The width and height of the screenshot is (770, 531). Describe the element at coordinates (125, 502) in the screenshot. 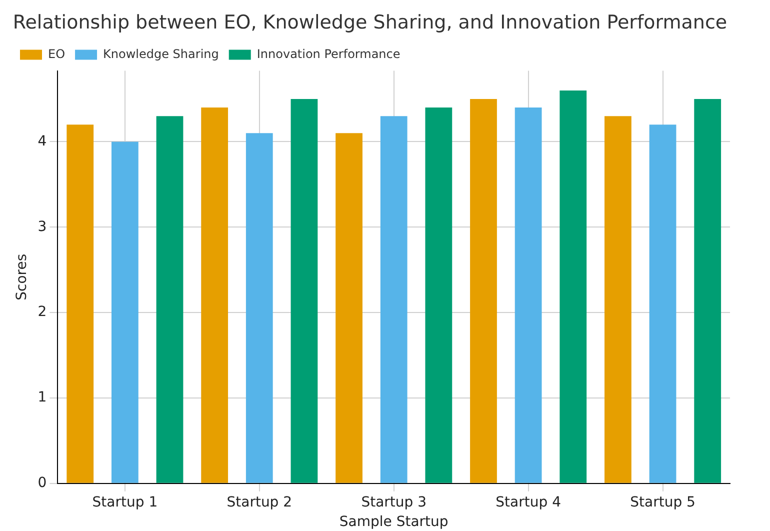

I see `x-tick-label: Startup 1` at that location.